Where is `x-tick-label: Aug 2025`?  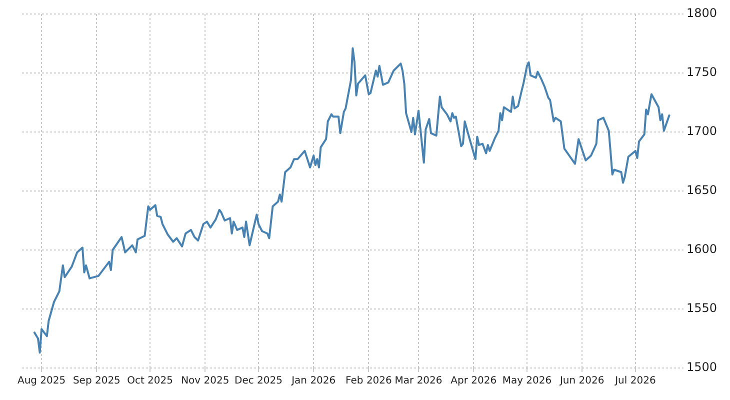 x-tick-label: Aug 2025 is located at coordinates (41, 381).